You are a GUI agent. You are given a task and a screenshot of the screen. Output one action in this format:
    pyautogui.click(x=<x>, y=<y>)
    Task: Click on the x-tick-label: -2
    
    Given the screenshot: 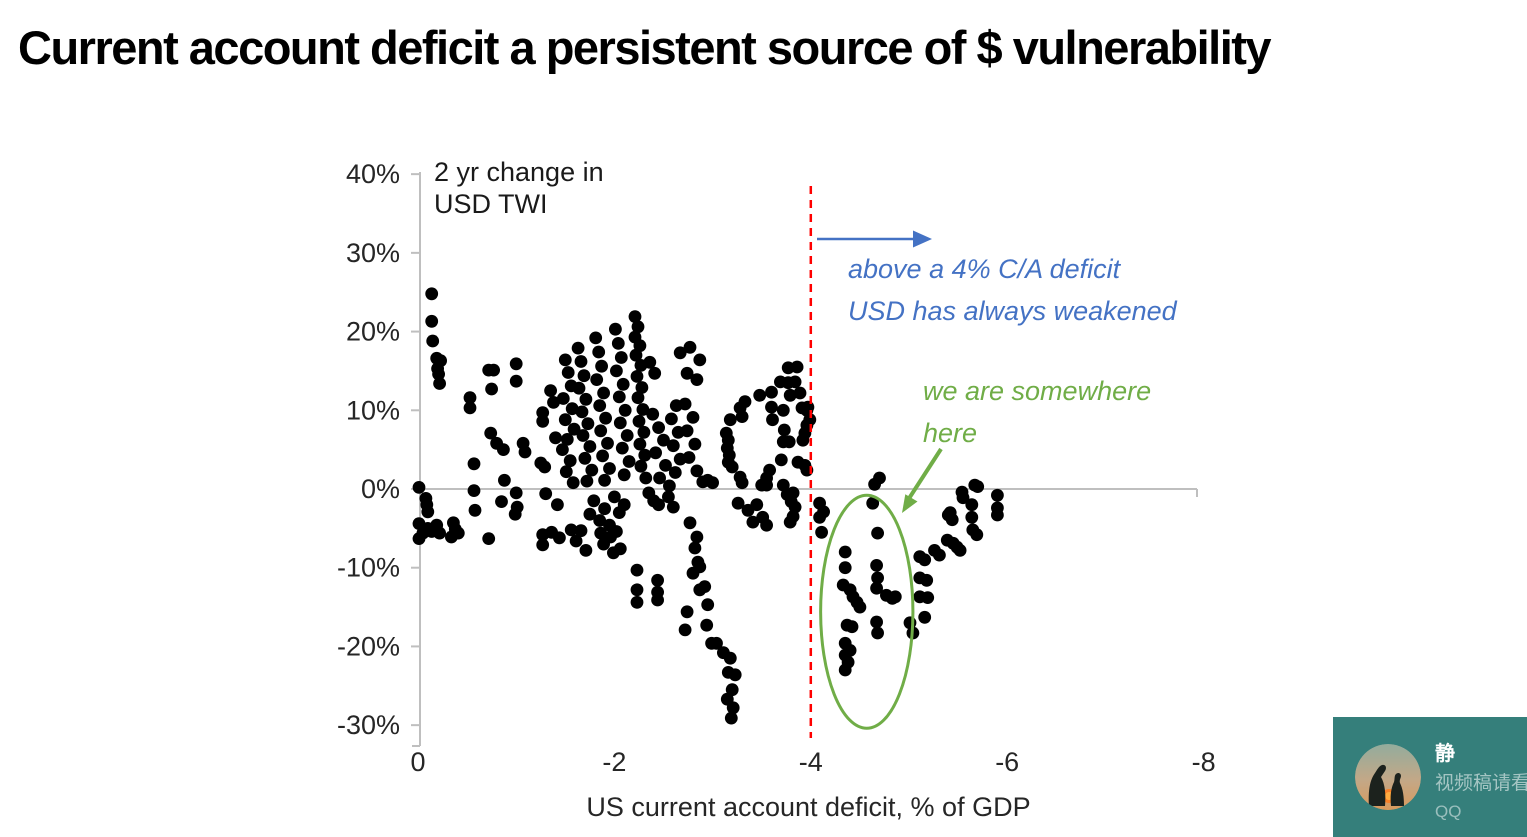 What is the action you would take?
    pyautogui.click(x=614, y=762)
    